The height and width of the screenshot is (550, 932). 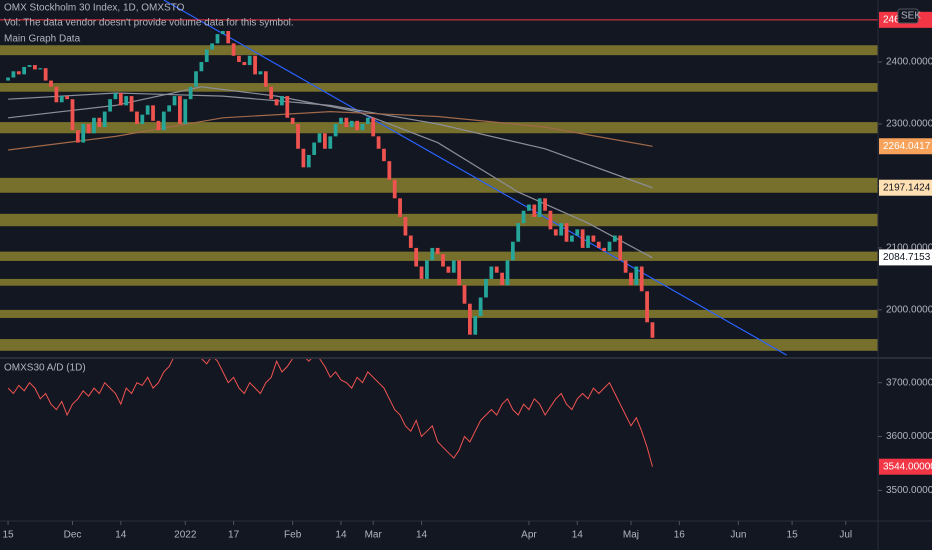 I want to click on price-marker-label: 2197.1424, so click(x=907, y=187).